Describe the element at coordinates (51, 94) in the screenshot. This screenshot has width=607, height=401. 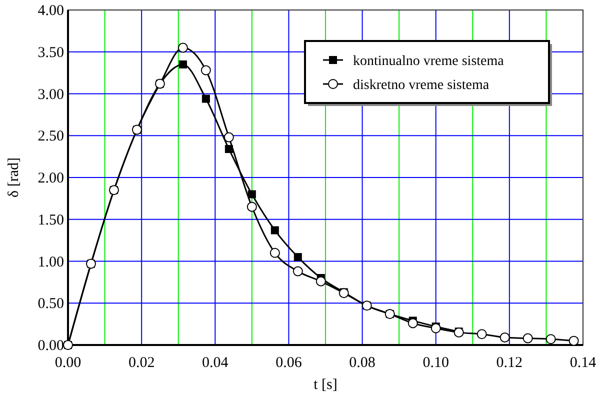
I see `y-tick-label: 3.00` at that location.